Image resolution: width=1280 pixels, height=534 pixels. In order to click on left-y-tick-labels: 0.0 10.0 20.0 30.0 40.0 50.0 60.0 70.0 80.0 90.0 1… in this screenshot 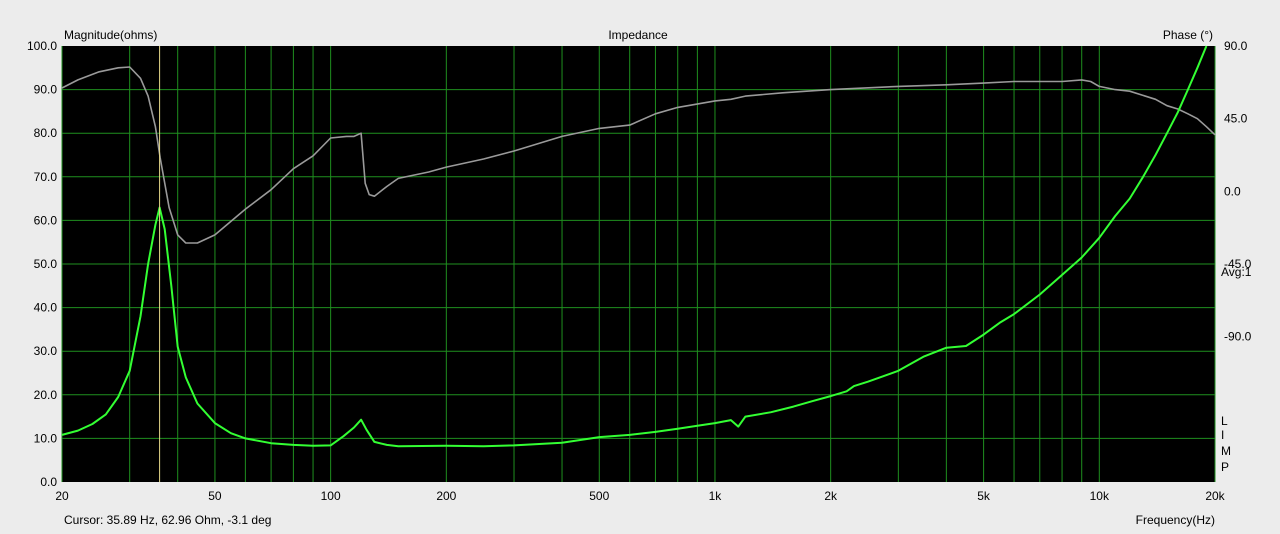, I will do `click(42, 264)`.